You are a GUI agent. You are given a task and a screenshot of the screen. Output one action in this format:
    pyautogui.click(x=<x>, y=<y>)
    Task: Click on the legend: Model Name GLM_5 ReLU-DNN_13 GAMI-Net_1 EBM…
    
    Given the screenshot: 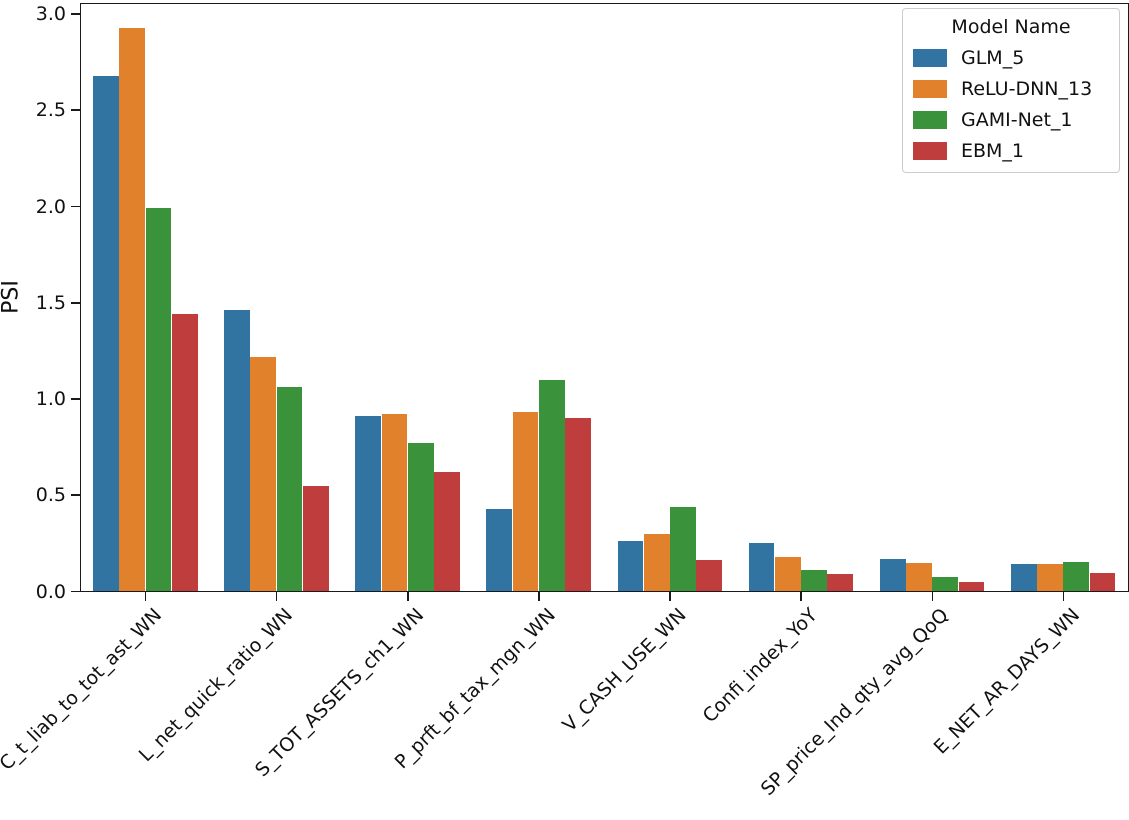 What is the action you would take?
    pyautogui.click(x=1011, y=90)
    